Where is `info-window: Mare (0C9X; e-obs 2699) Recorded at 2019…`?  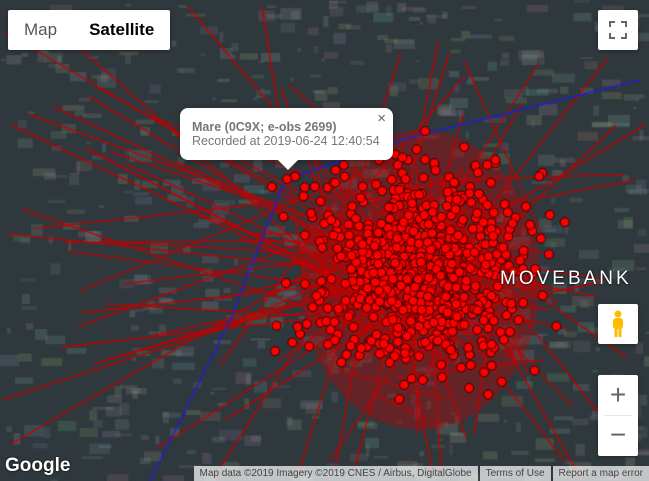 info-window: Mare (0C9X; e-obs 2699) Recorded at 2019… is located at coordinates (286, 139).